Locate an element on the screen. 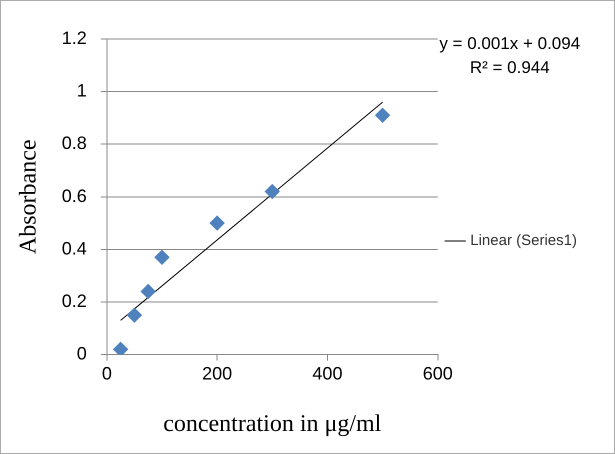 The image size is (615, 454). y-tick-label: 0.8 is located at coordinates (74, 143).